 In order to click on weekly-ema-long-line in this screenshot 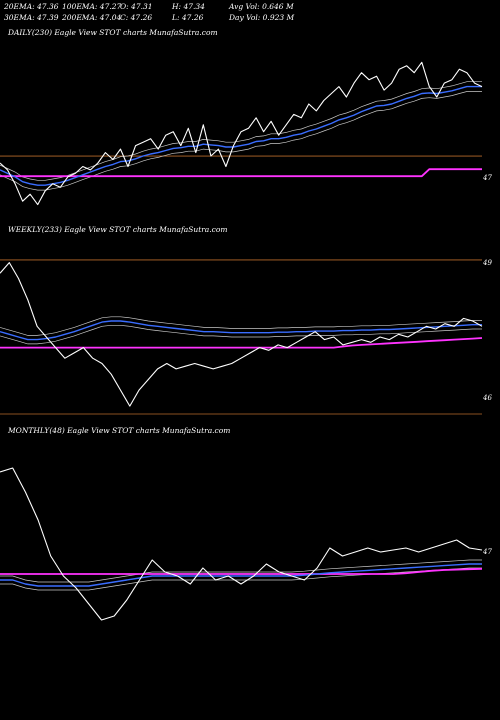, I will do `click(241, 343)`.